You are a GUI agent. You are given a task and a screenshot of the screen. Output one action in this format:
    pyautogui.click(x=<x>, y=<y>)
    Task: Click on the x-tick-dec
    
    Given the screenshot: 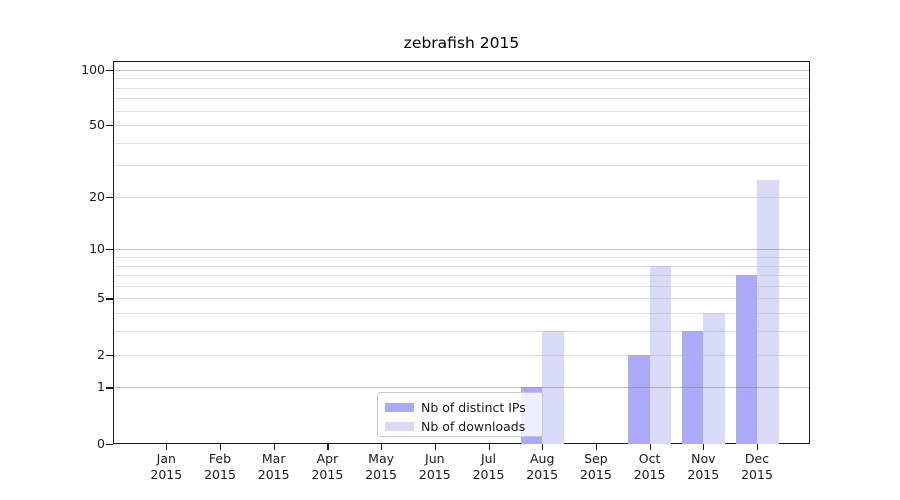 What is the action you would take?
    pyautogui.click(x=758, y=447)
    